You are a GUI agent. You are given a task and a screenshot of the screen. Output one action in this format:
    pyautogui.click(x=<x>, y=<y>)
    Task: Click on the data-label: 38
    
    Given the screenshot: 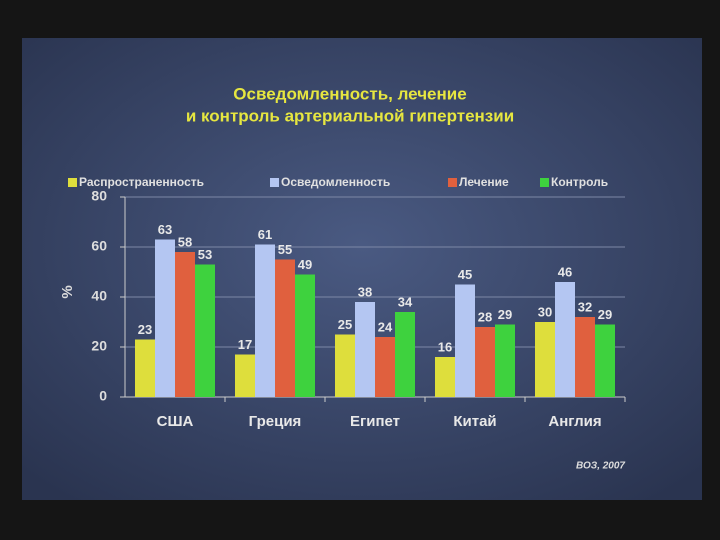 What is the action you would take?
    pyautogui.click(x=365, y=291)
    